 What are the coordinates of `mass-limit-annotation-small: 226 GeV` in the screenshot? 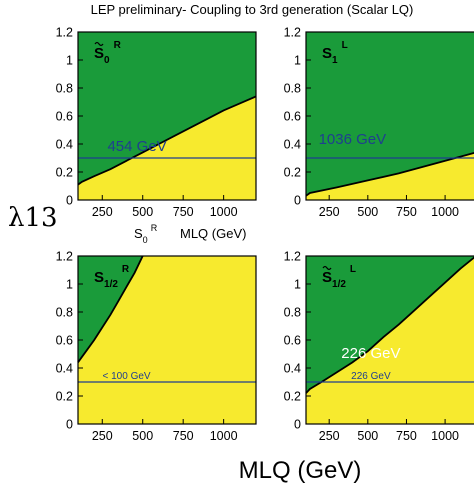 It's located at (371, 376).